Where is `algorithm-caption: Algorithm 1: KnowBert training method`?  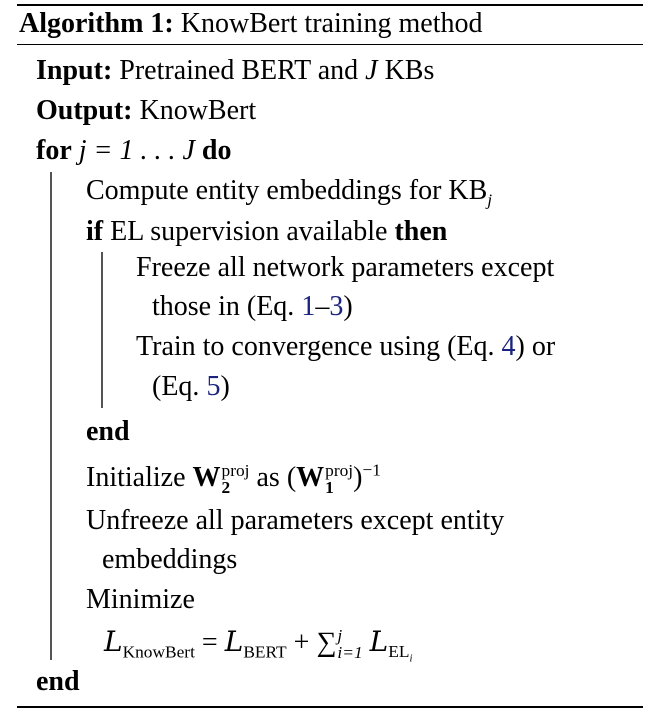 algorithm-caption: Algorithm 1: KnowBert training method is located at coordinates (251, 24).